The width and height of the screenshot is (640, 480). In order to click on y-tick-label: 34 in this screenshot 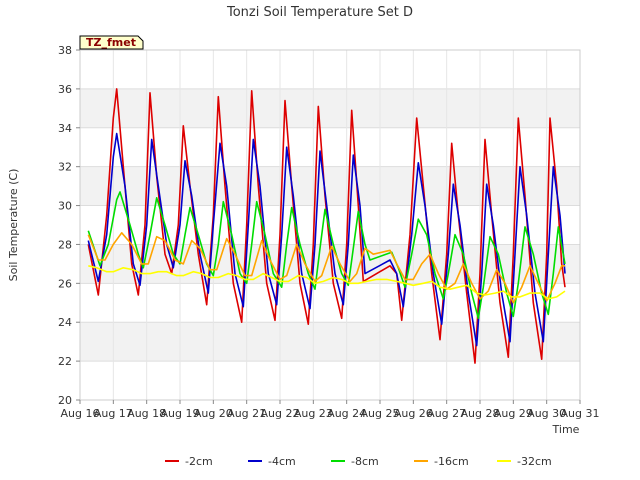, I will do `click(65, 128)`.